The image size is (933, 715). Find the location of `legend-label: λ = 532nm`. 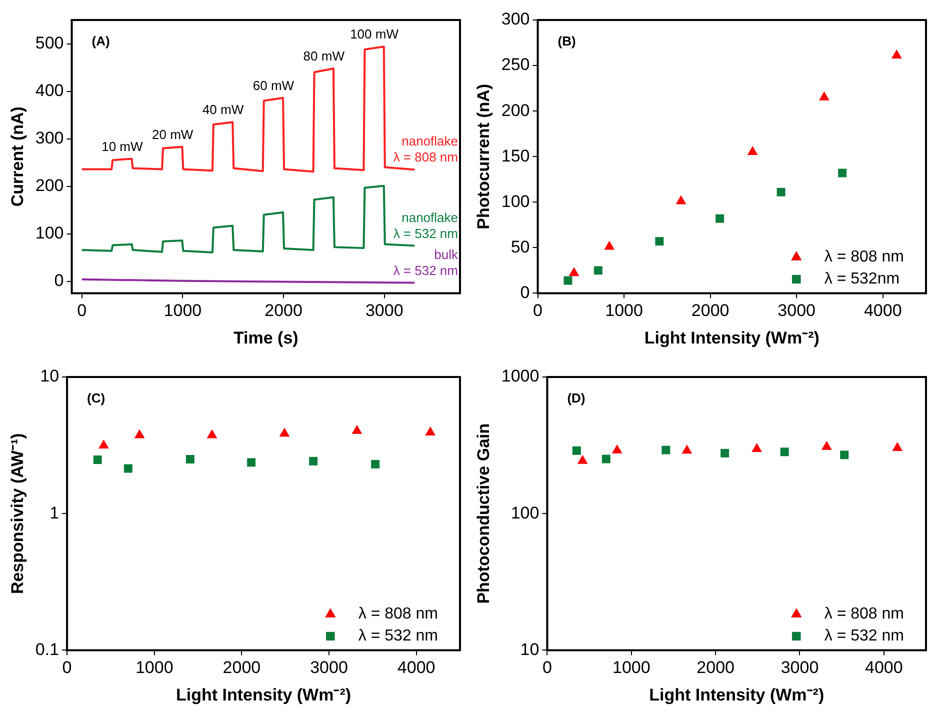

legend-label: λ = 532nm is located at coordinates (862, 279).